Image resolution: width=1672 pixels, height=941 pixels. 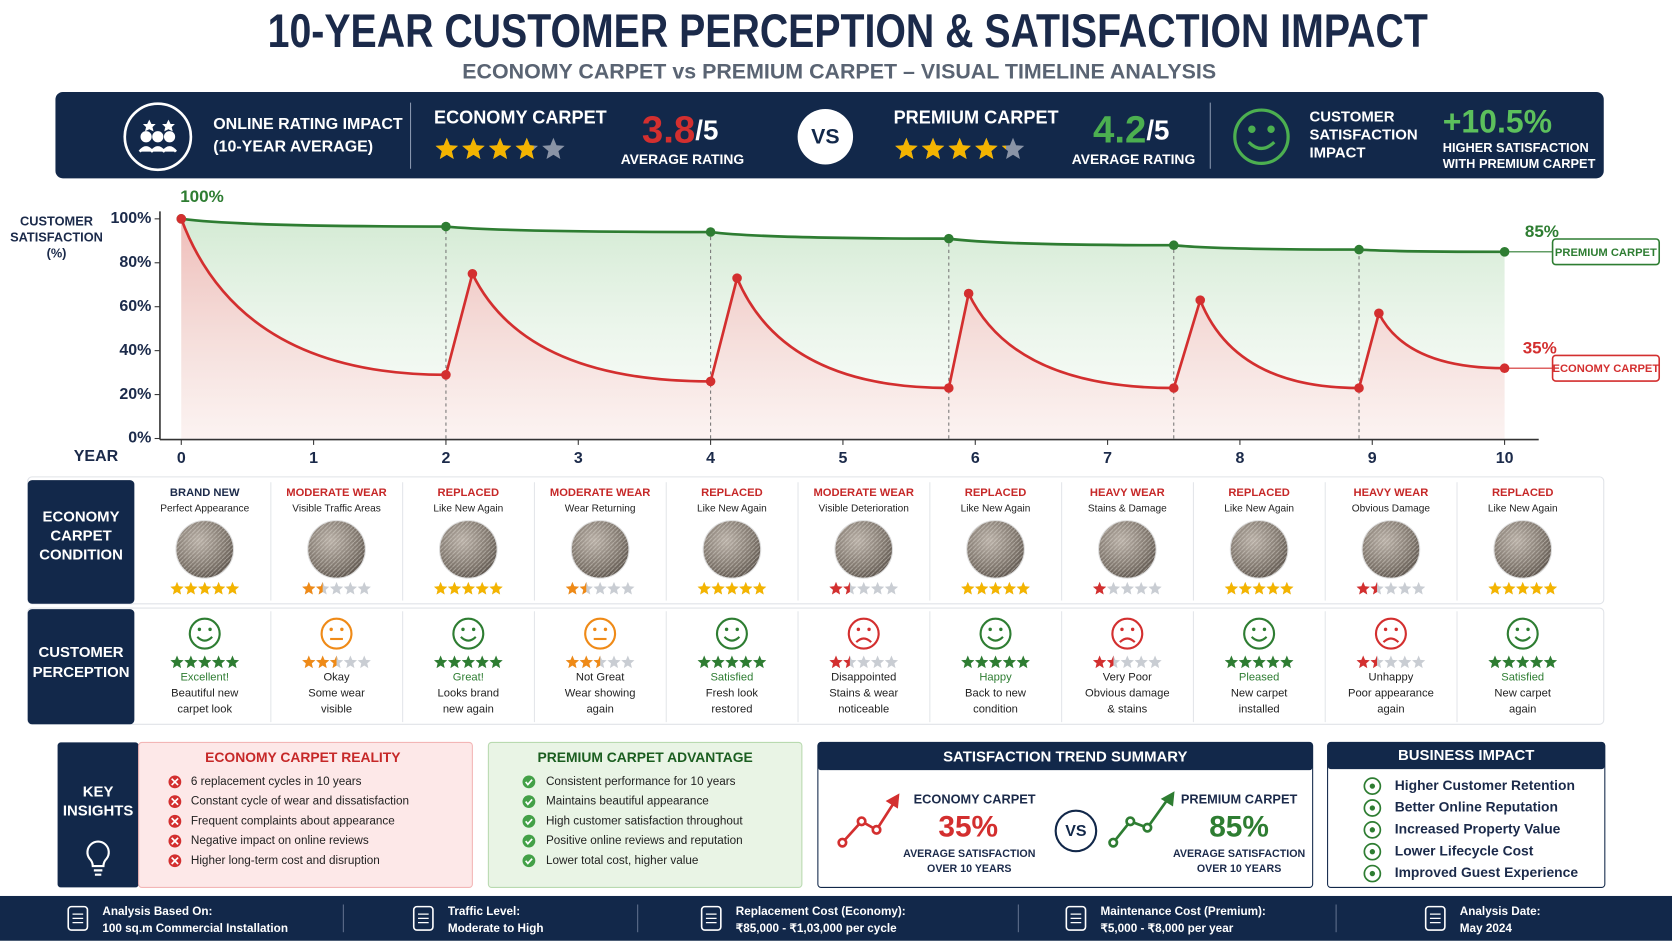 I want to click on y-tick-label: 0%, so click(x=139, y=438).